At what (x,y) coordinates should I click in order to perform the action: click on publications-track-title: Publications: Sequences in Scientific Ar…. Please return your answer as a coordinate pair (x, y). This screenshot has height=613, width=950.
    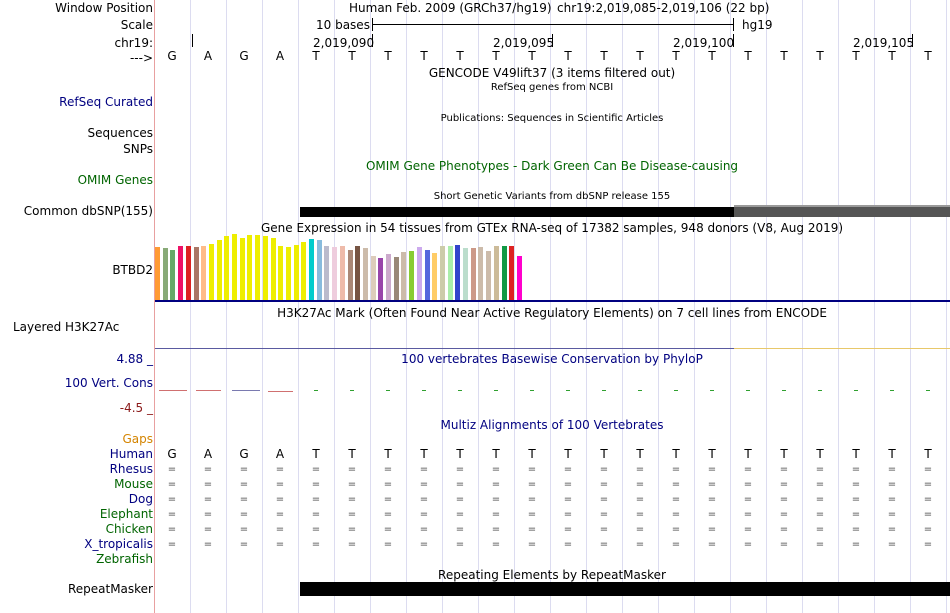
    Looking at the image, I should click on (552, 118).